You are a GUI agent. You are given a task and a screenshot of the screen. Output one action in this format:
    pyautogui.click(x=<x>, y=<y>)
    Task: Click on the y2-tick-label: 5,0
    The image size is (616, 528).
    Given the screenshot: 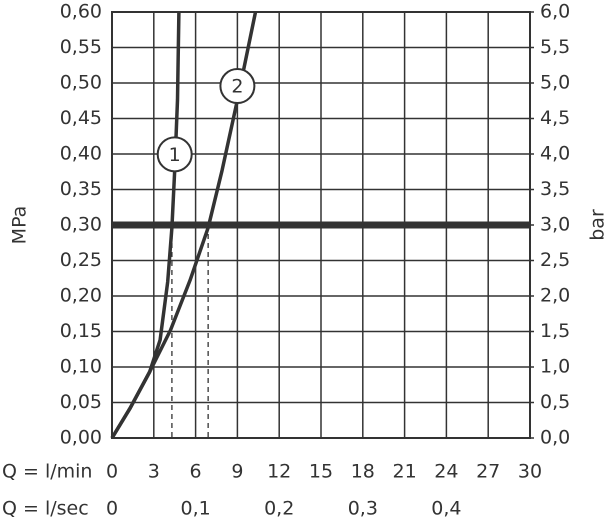 What is the action you would take?
    pyautogui.click(x=555, y=83)
    